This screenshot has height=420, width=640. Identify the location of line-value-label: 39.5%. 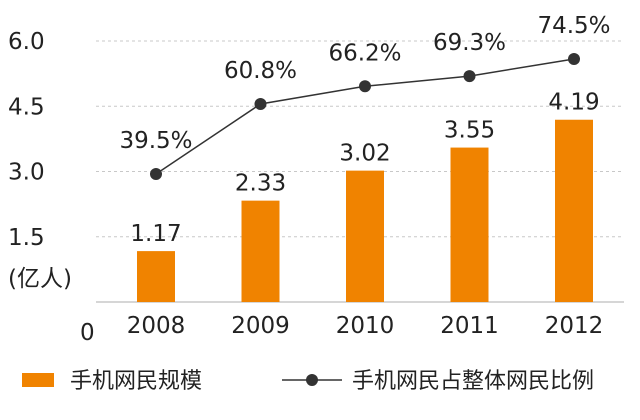
(155, 141).